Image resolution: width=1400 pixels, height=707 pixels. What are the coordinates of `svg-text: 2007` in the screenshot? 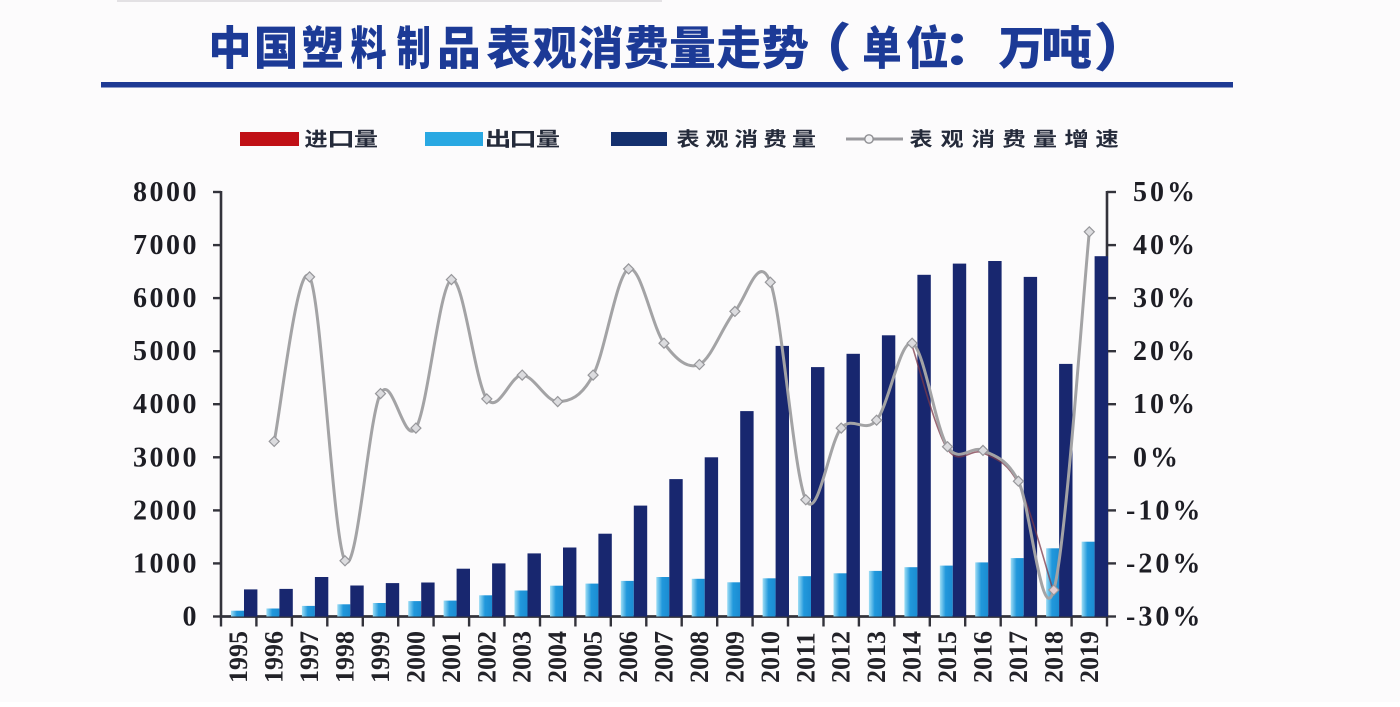 It's located at (664, 657).